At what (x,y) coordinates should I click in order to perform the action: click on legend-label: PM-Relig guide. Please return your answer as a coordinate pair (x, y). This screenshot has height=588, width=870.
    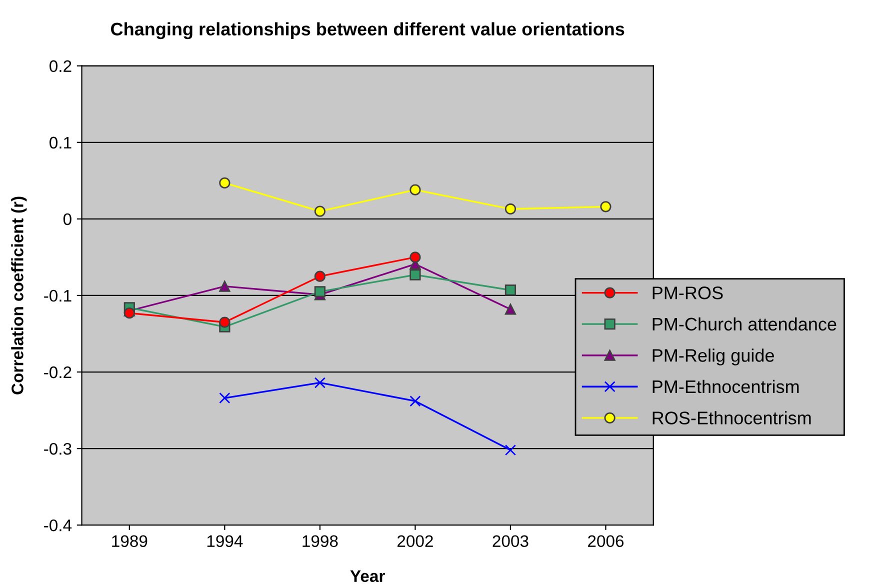
    Looking at the image, I should click on (713, 357).